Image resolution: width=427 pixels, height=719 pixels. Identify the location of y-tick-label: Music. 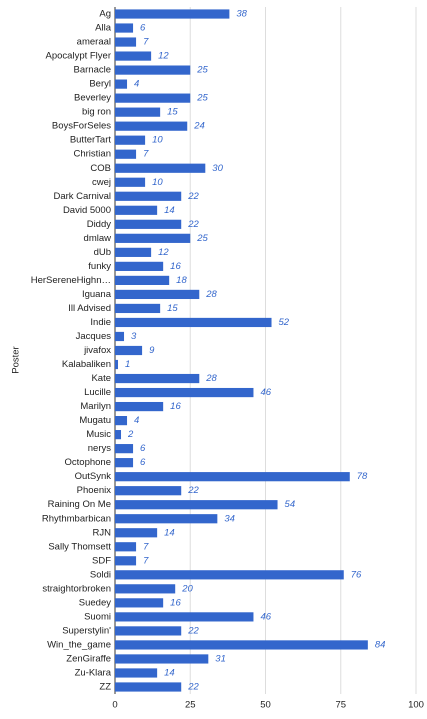
(98, 434).